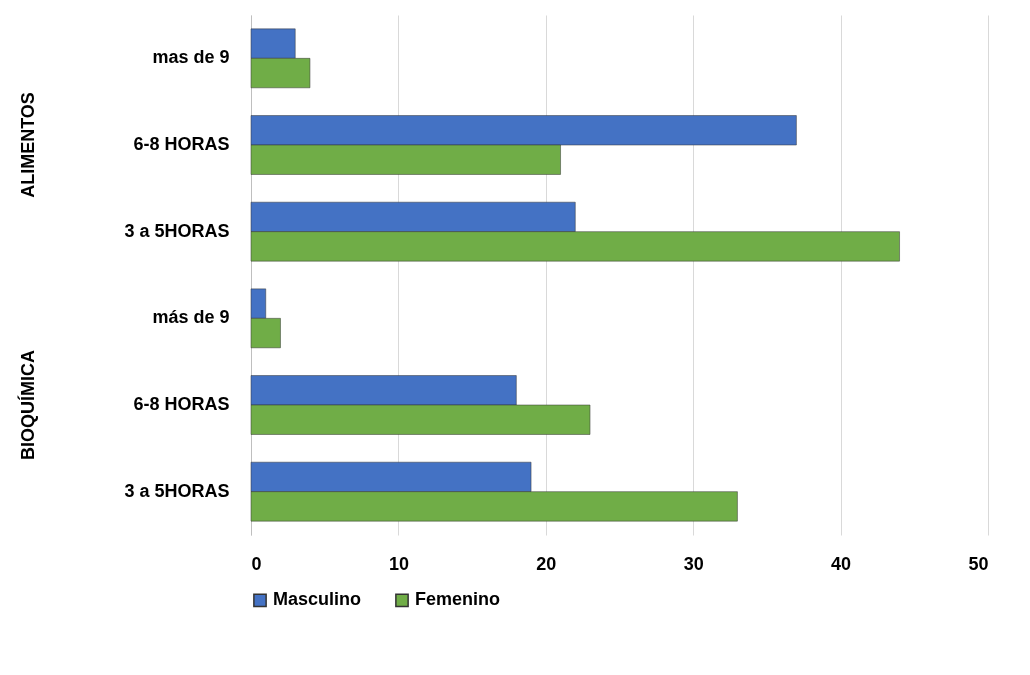 Image resolution: width=1030 pixels, height=675 pixels. Describe the element at coordinates (841, 563) in the screenshot. I see `x-tick-label: 40` at that location.